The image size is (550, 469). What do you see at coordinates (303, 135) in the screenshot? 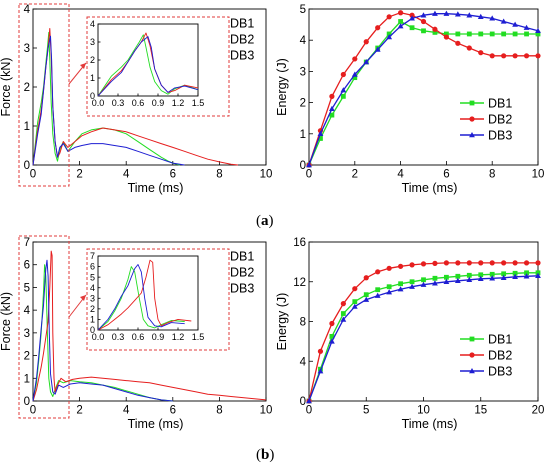
I see `a-energy-y-tick-label: 1` at bounding box center [303, 135].